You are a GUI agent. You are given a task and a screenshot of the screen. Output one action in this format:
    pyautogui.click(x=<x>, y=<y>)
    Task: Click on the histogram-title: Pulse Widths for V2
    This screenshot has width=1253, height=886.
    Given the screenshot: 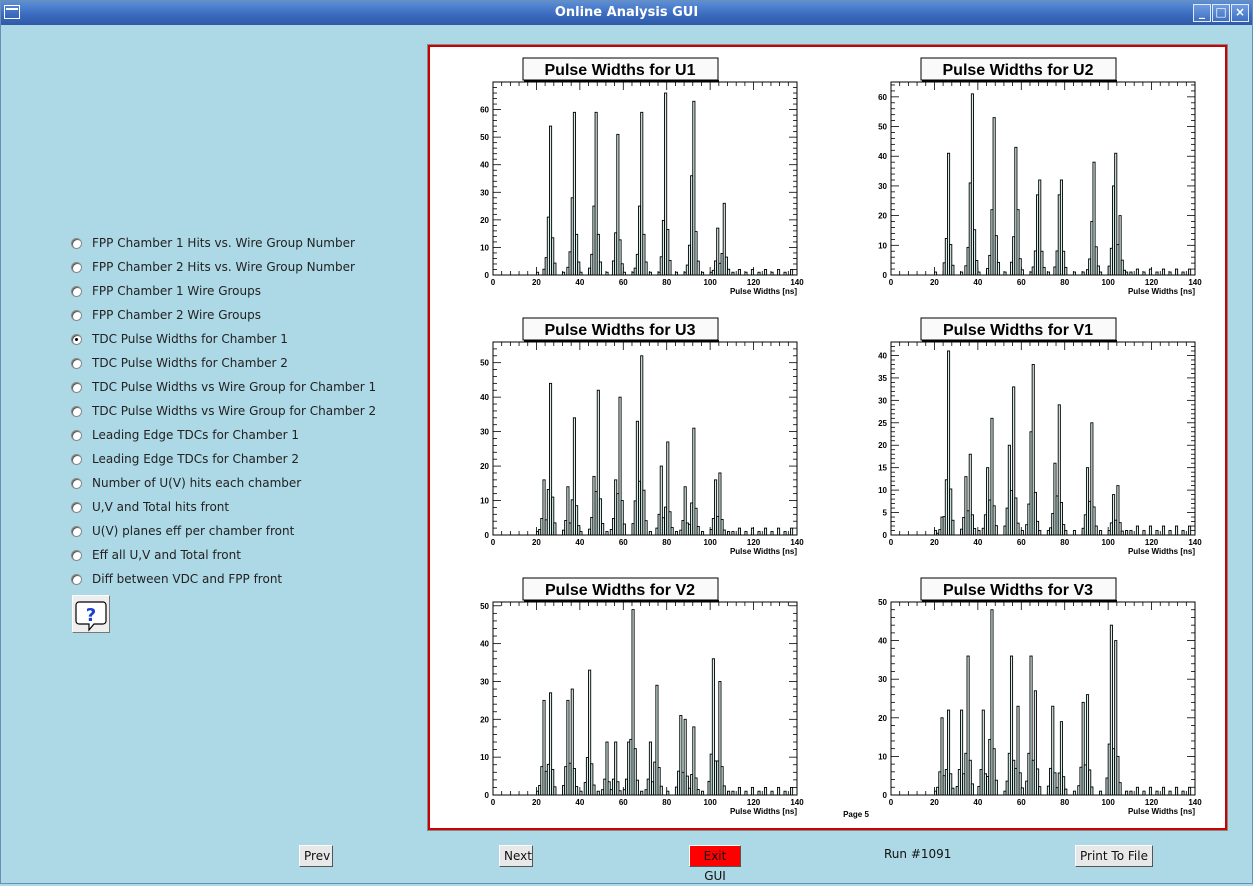 What is the action you would take?
    pyautogui.click(x=620, y=590)
    